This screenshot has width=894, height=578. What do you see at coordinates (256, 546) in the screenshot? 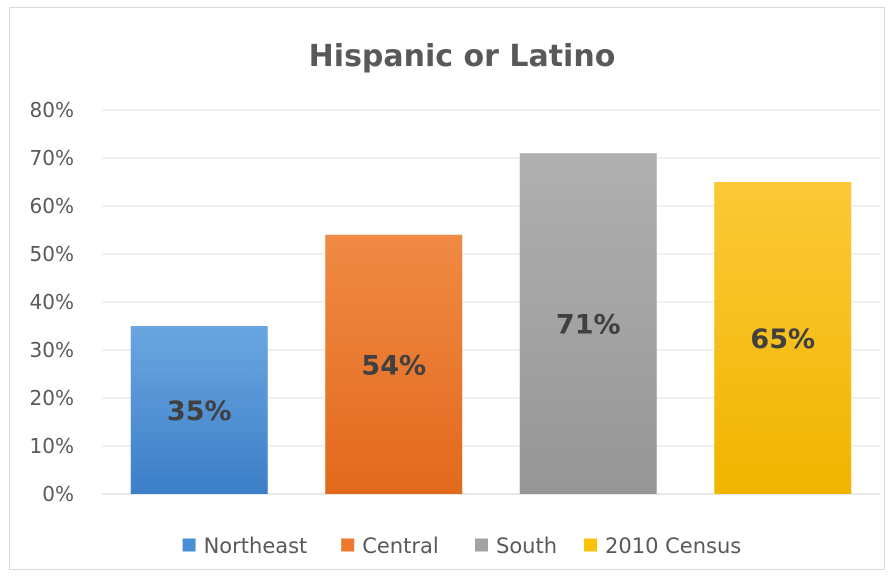
I see `legend-label: Northeast` at bounding box center [256, 546].